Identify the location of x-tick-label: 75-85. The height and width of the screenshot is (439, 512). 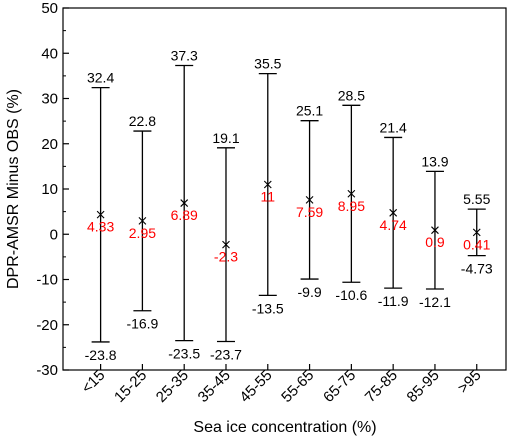
(381, 386).